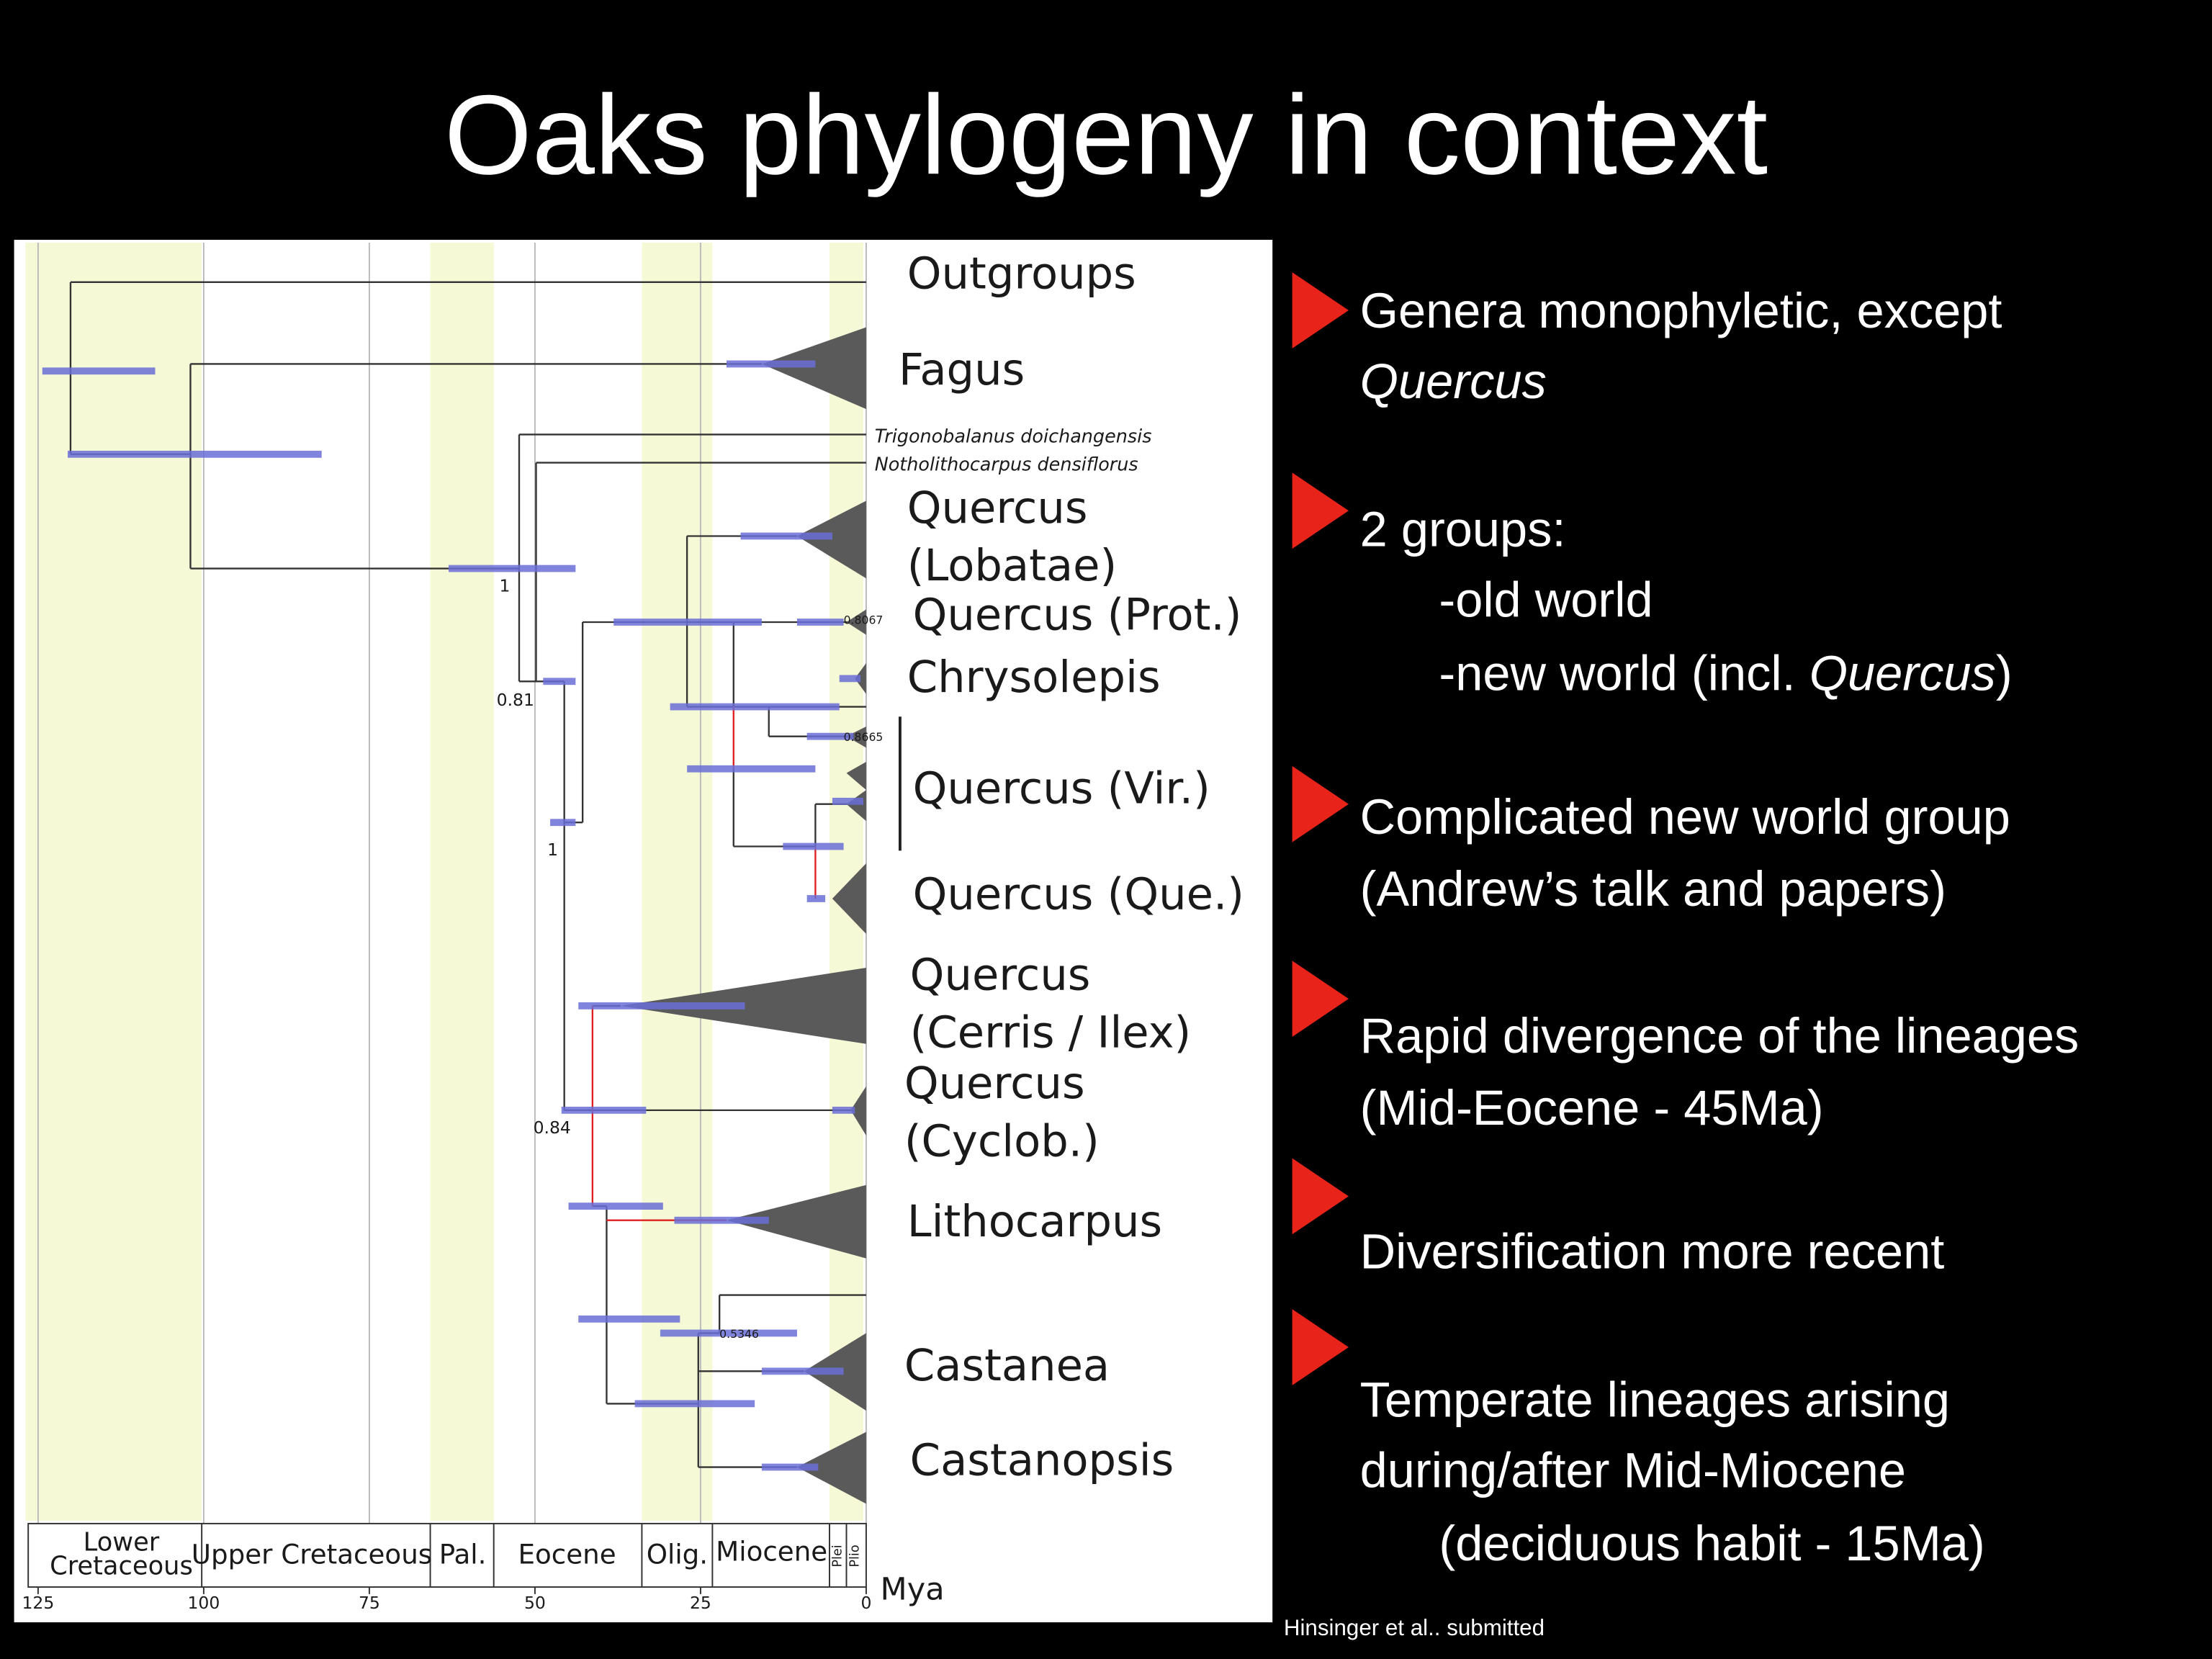 The height and width of the screenshot is (1659, 2212). What do you see at coordinates (1546, 600) in the screenshot?
I see `bullet-text: -old world` at bounding box center [1546, 600].